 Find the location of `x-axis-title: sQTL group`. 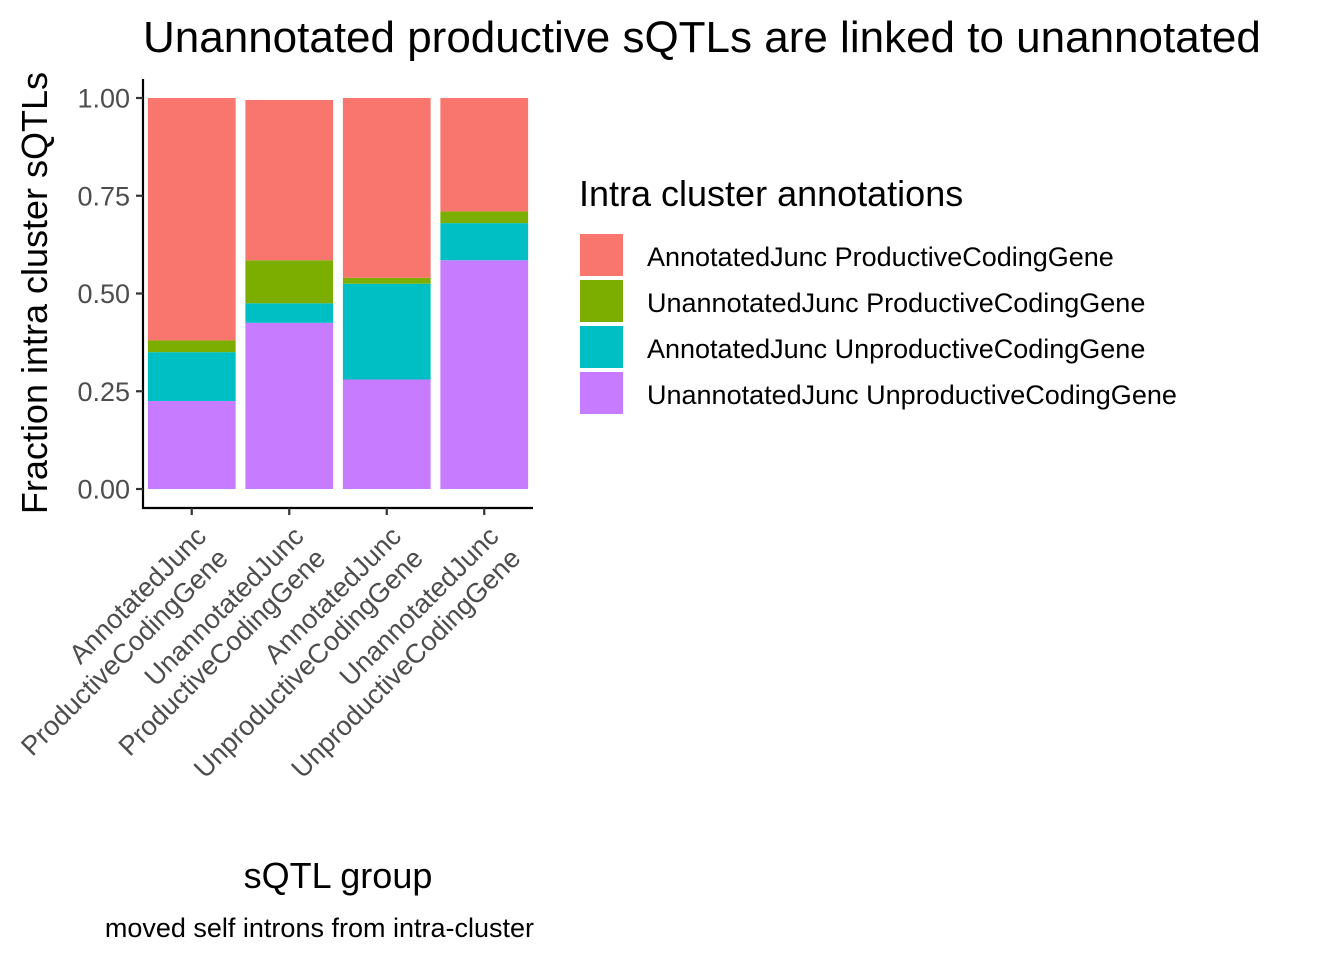

x-axis-title: sQTL group is located at coordinates (338, 875).